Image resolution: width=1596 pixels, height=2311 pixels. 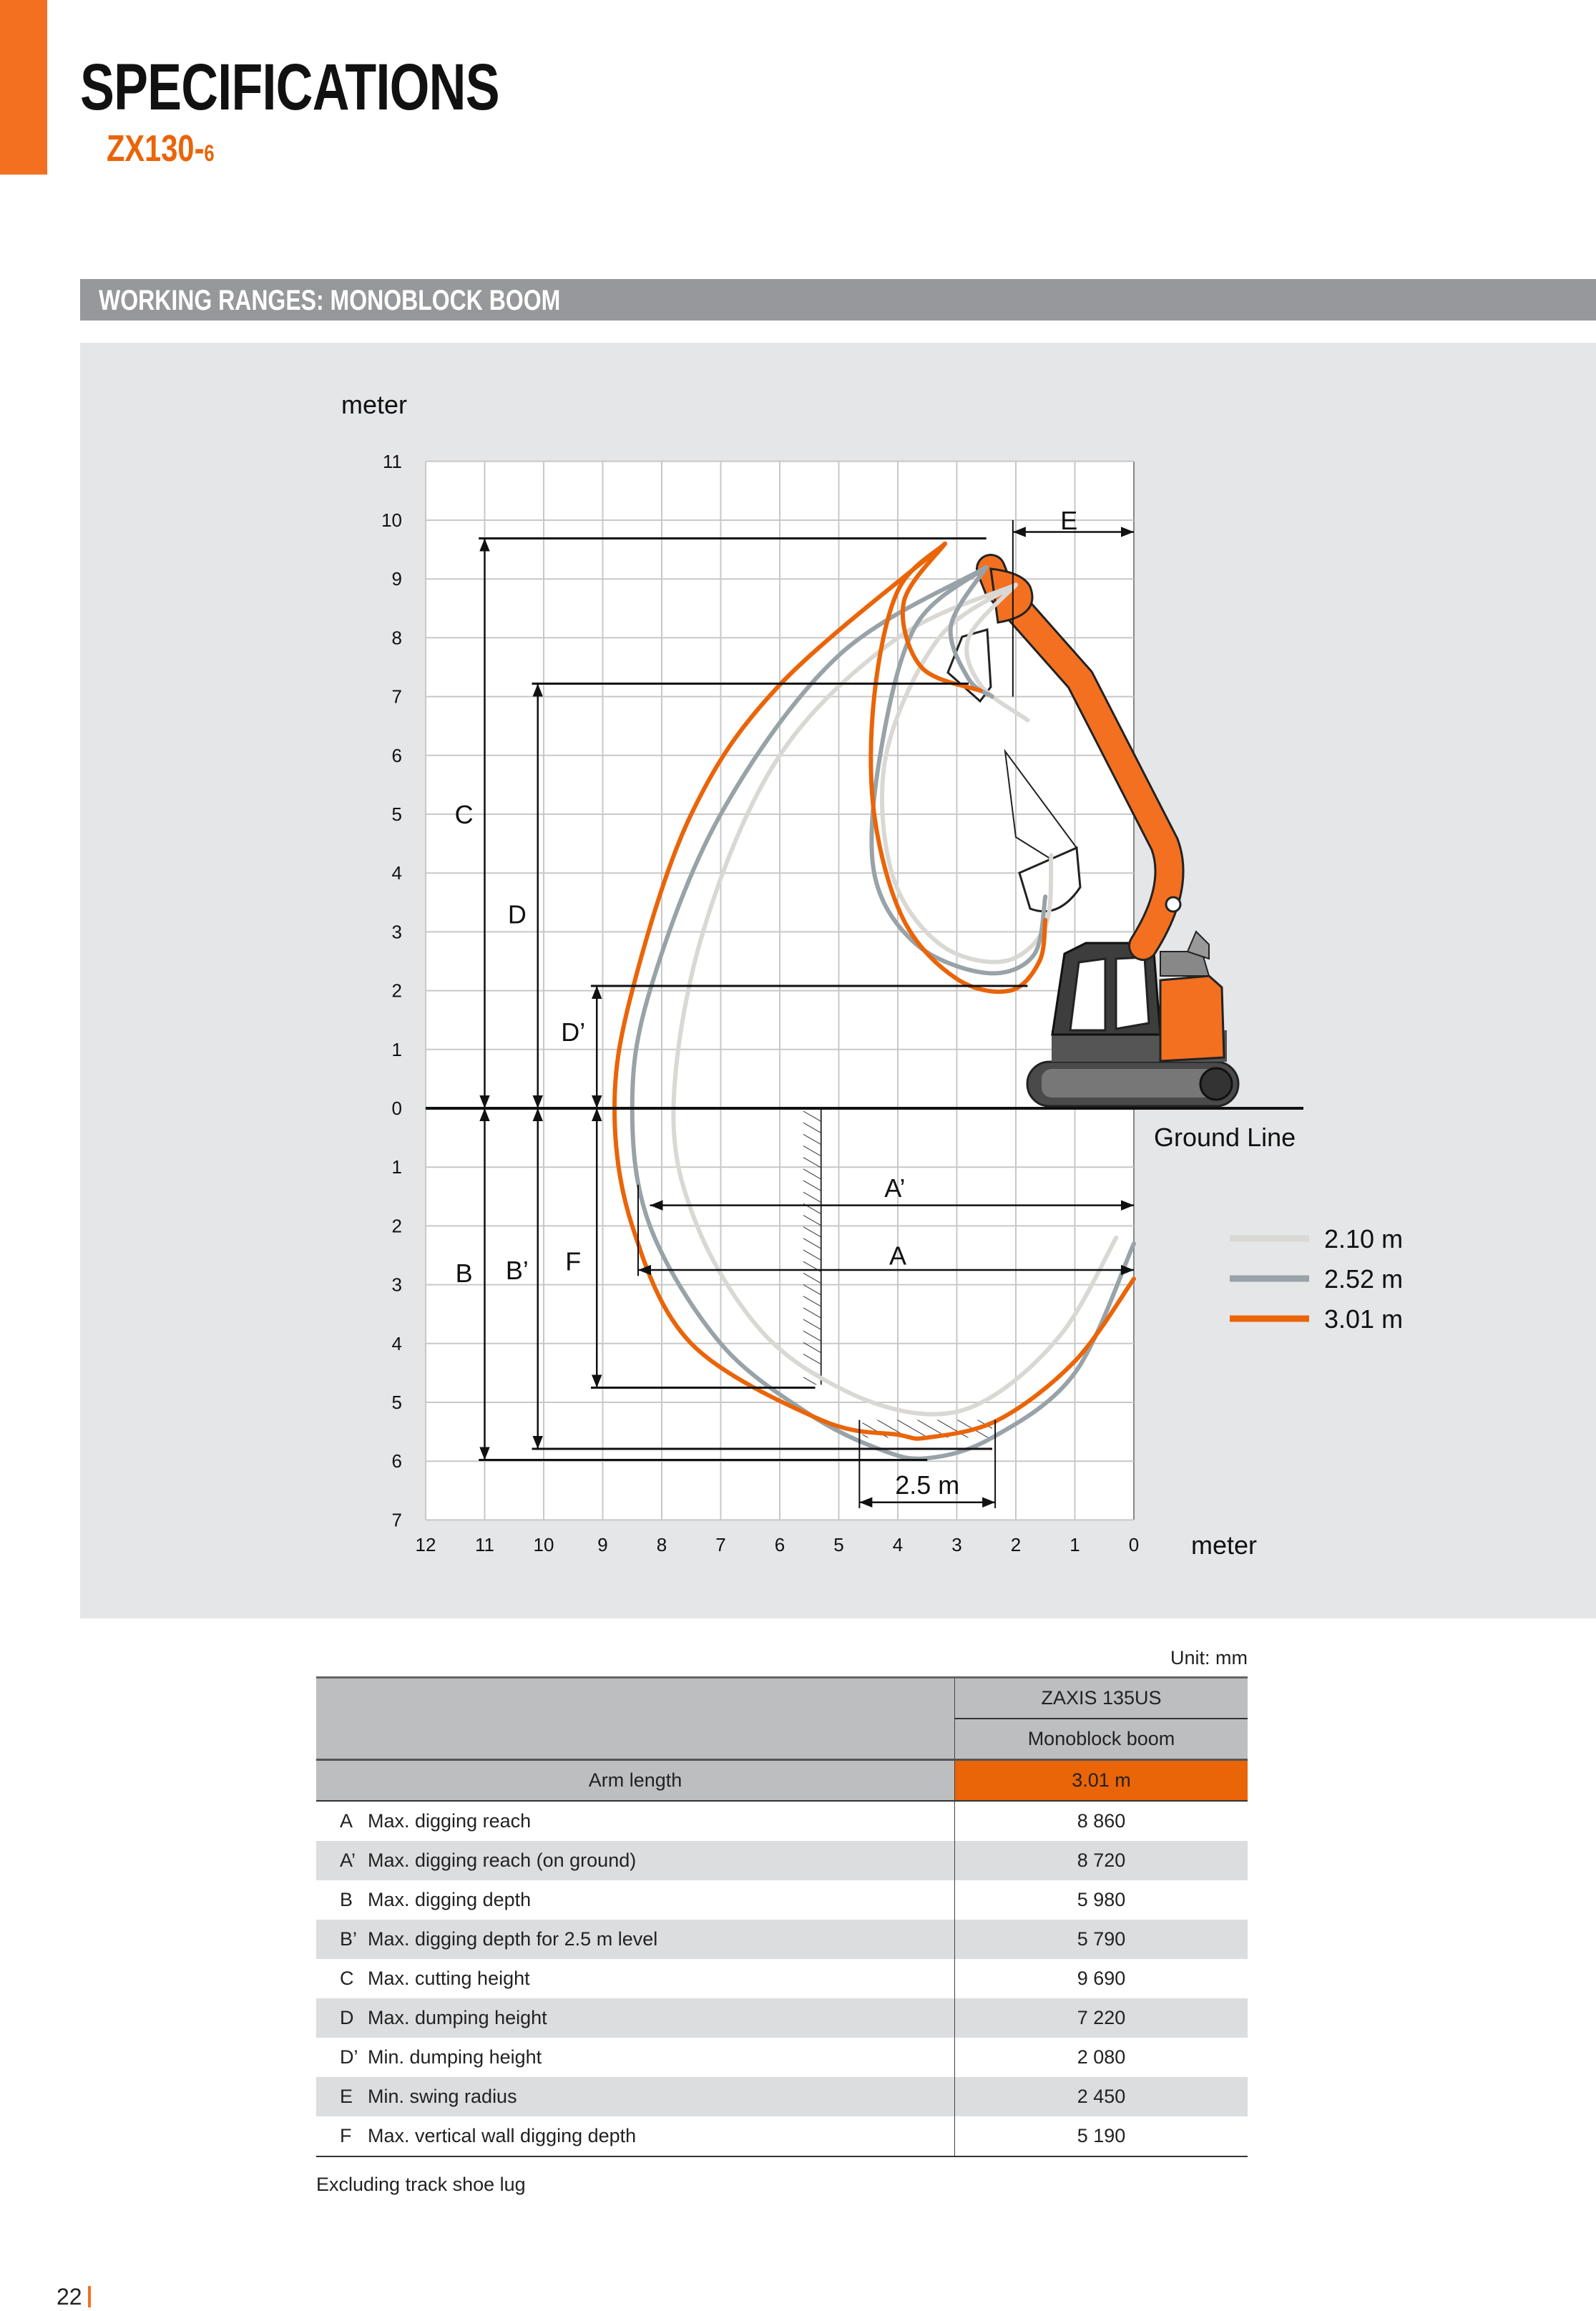 What do you see at coordinates (209, 153) in the screenshot?
I see `model-suffix: 6` at bounding box center [209, 153].